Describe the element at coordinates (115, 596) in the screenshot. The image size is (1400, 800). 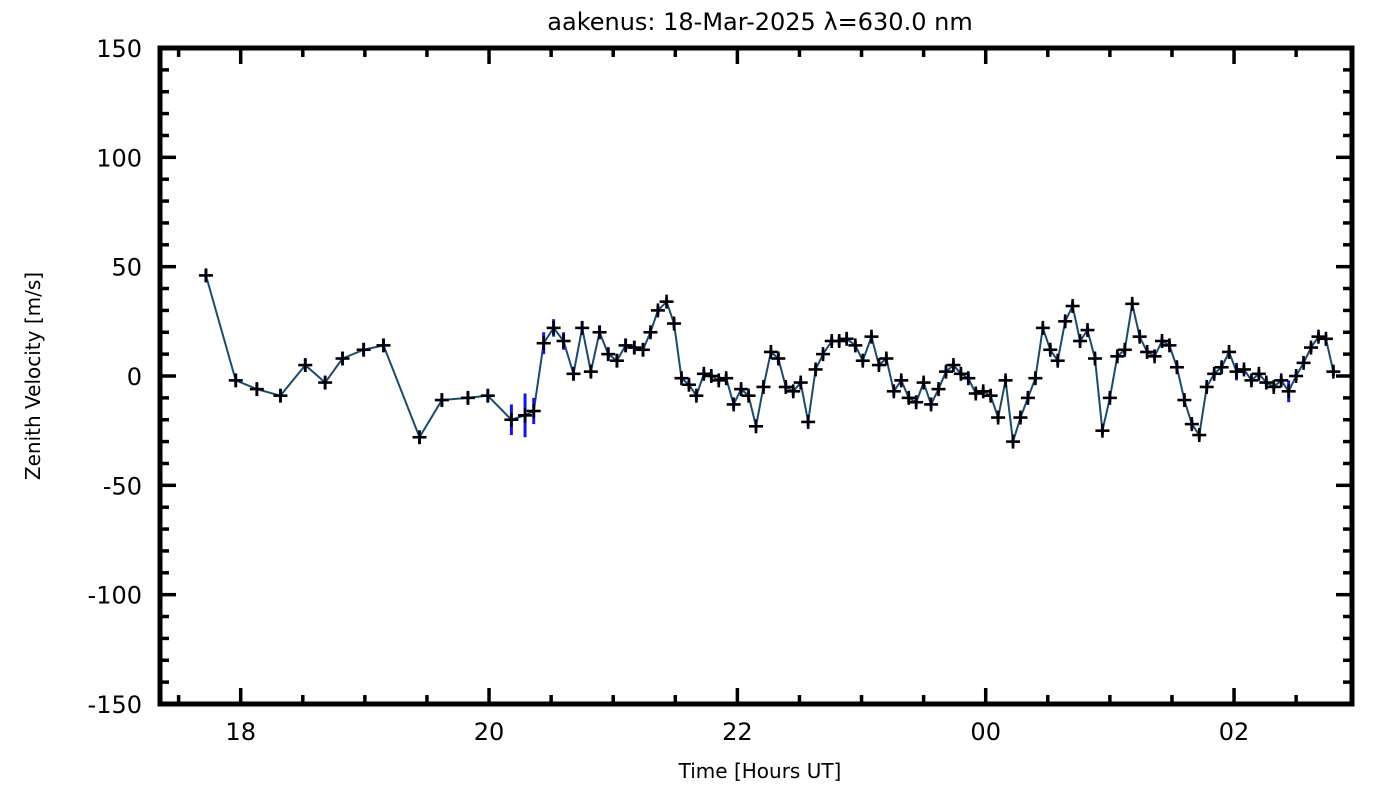
I see `y-tick-label: -100` at that location.